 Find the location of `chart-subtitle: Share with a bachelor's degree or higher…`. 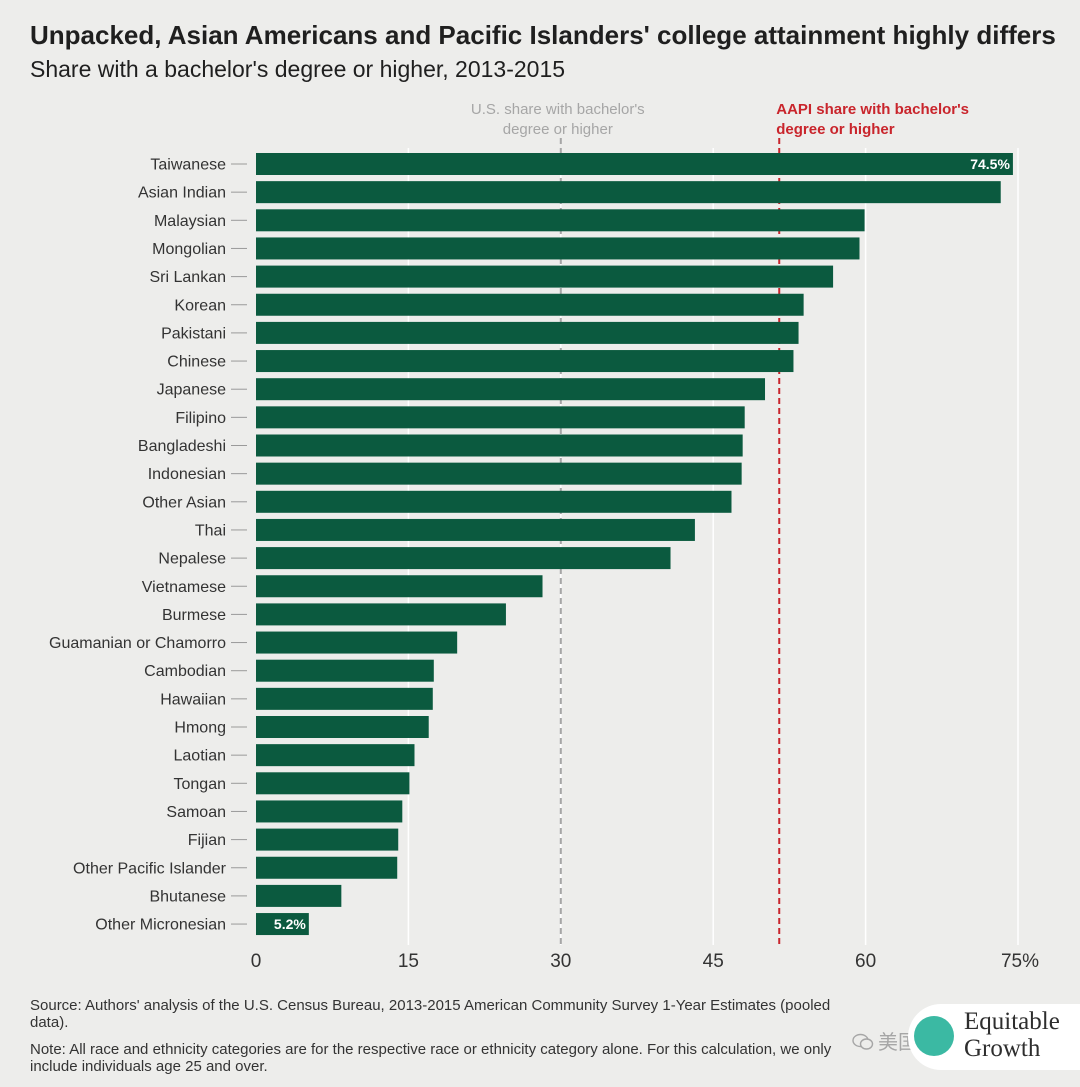

chart-subtitle: Share with a bachelor's degree or higher… is located at coordinates (298, 69).